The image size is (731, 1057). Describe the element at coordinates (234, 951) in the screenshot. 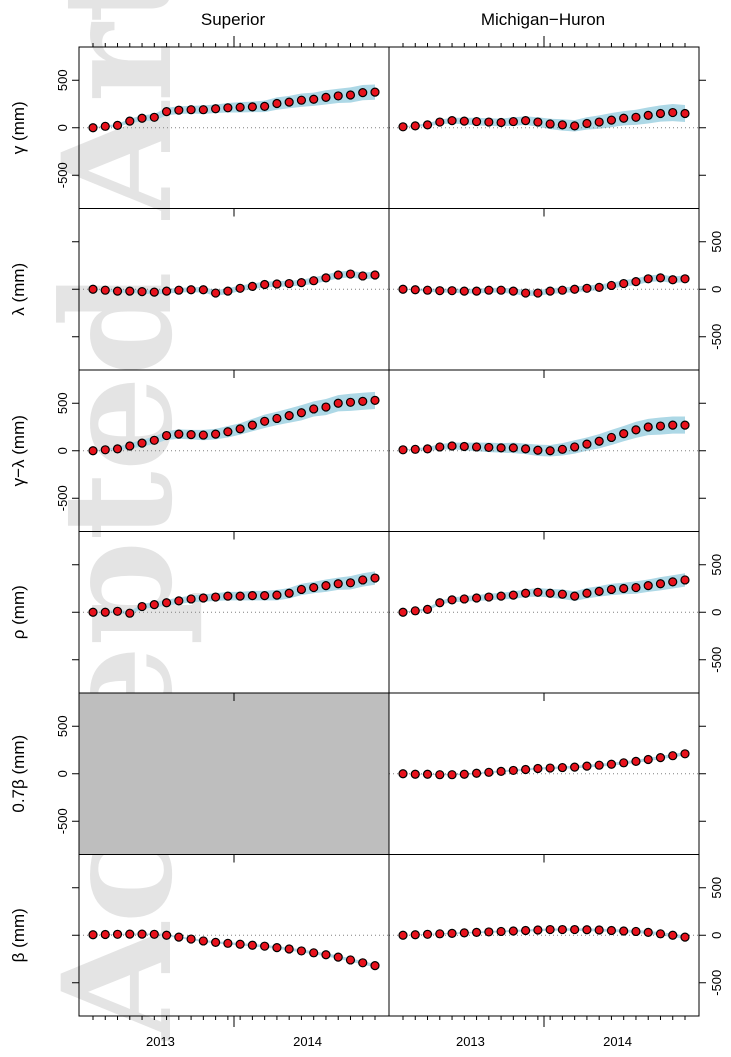

I see `panel: 2013 2014` at that location.